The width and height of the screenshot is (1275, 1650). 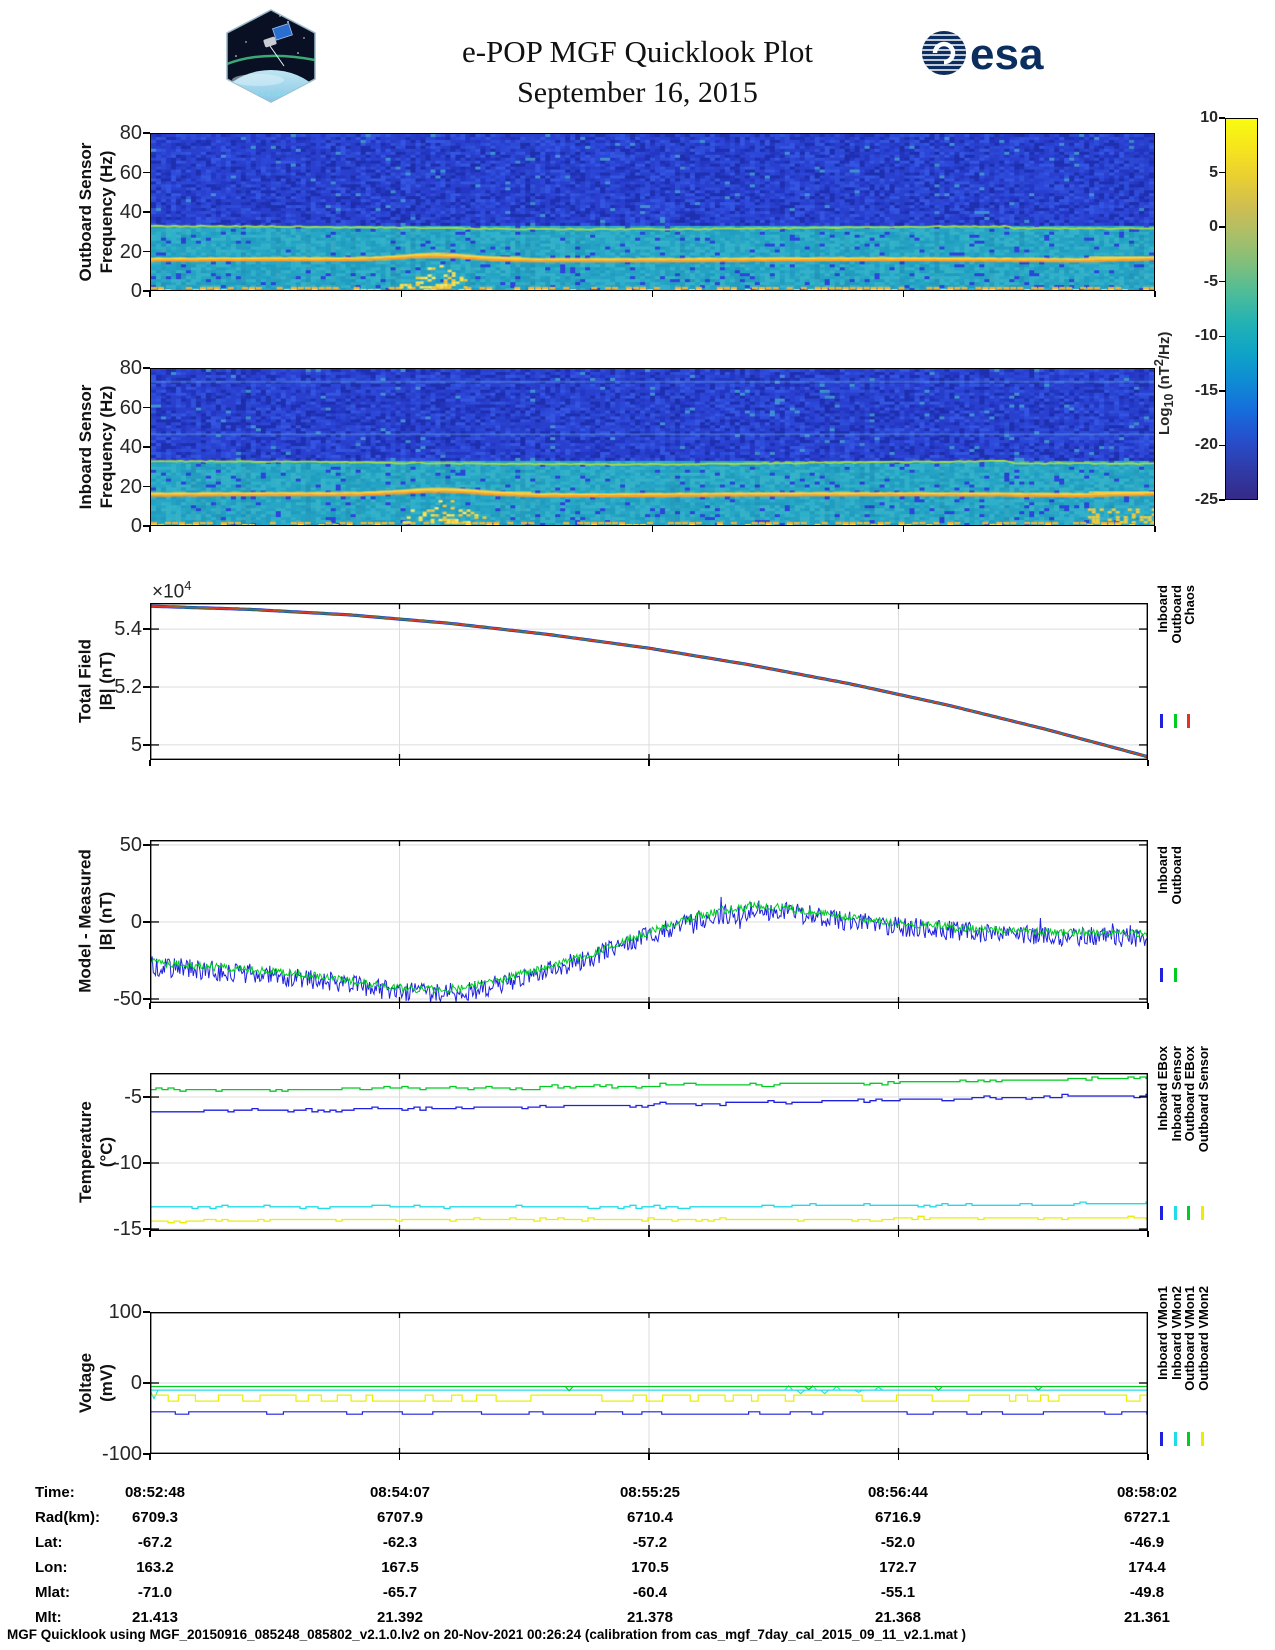 I want to click on cassiope-mission-patch: CASSIOPE, so click(x=271, y=56).